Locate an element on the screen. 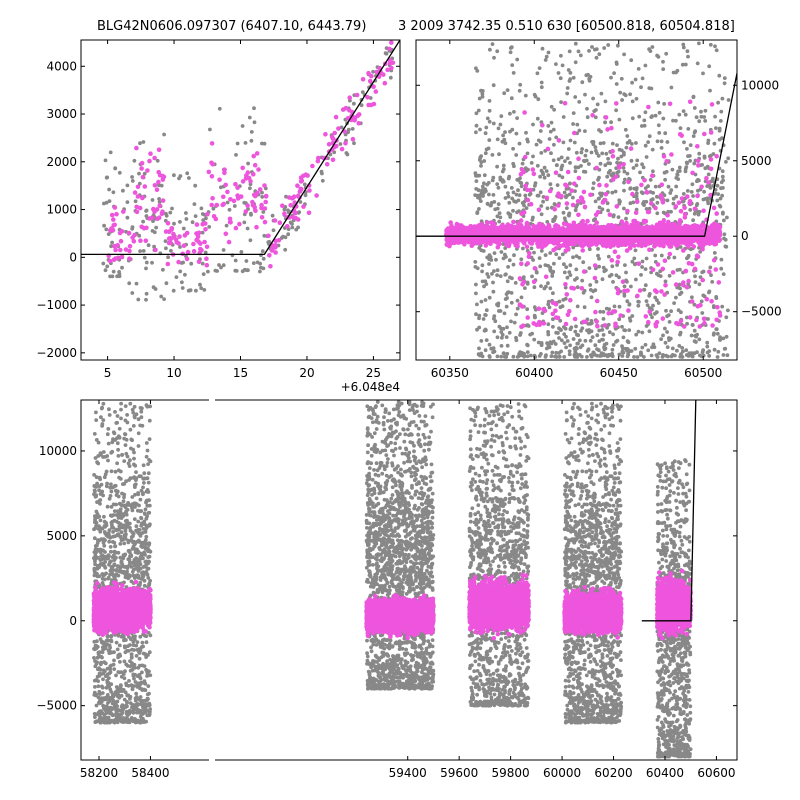  y-tick-label: −1000 is located at coordinates (56, 305).